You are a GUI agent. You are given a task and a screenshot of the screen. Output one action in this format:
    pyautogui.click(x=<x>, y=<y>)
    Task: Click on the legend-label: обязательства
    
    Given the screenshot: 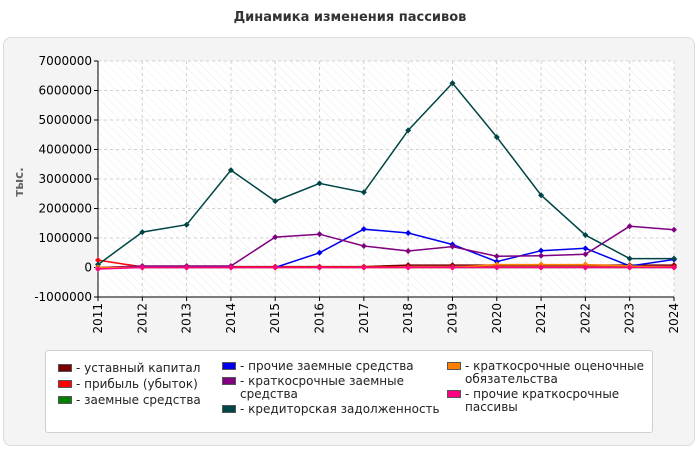 What is the action you would take?
    pyautogui.click(x=511, y=379)
    